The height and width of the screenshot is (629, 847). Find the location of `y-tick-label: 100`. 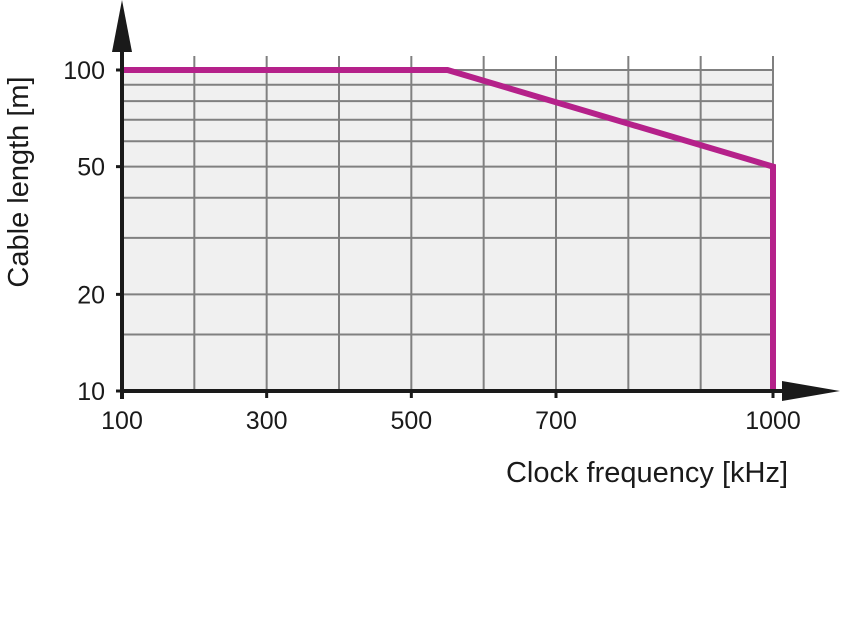

y-tick-label: 100 is located at coordinates (84, 71).